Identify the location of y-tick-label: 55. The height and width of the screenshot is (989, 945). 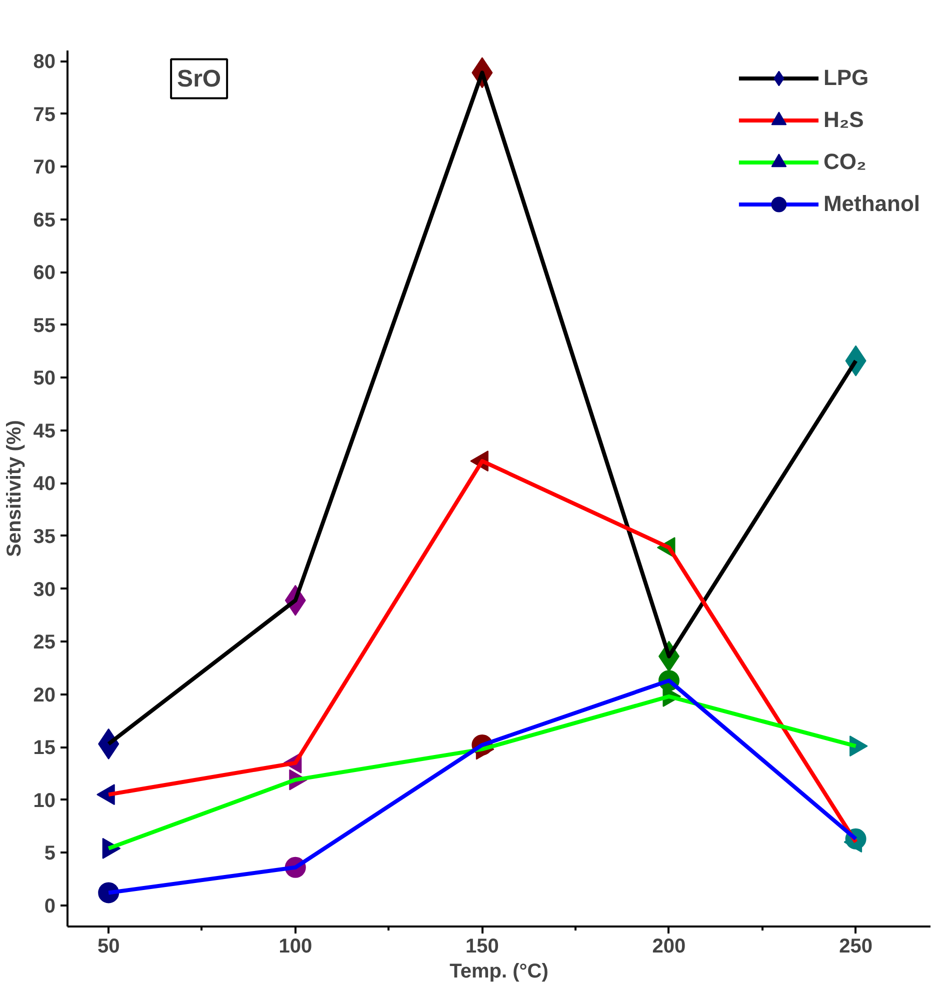
(44, 325).